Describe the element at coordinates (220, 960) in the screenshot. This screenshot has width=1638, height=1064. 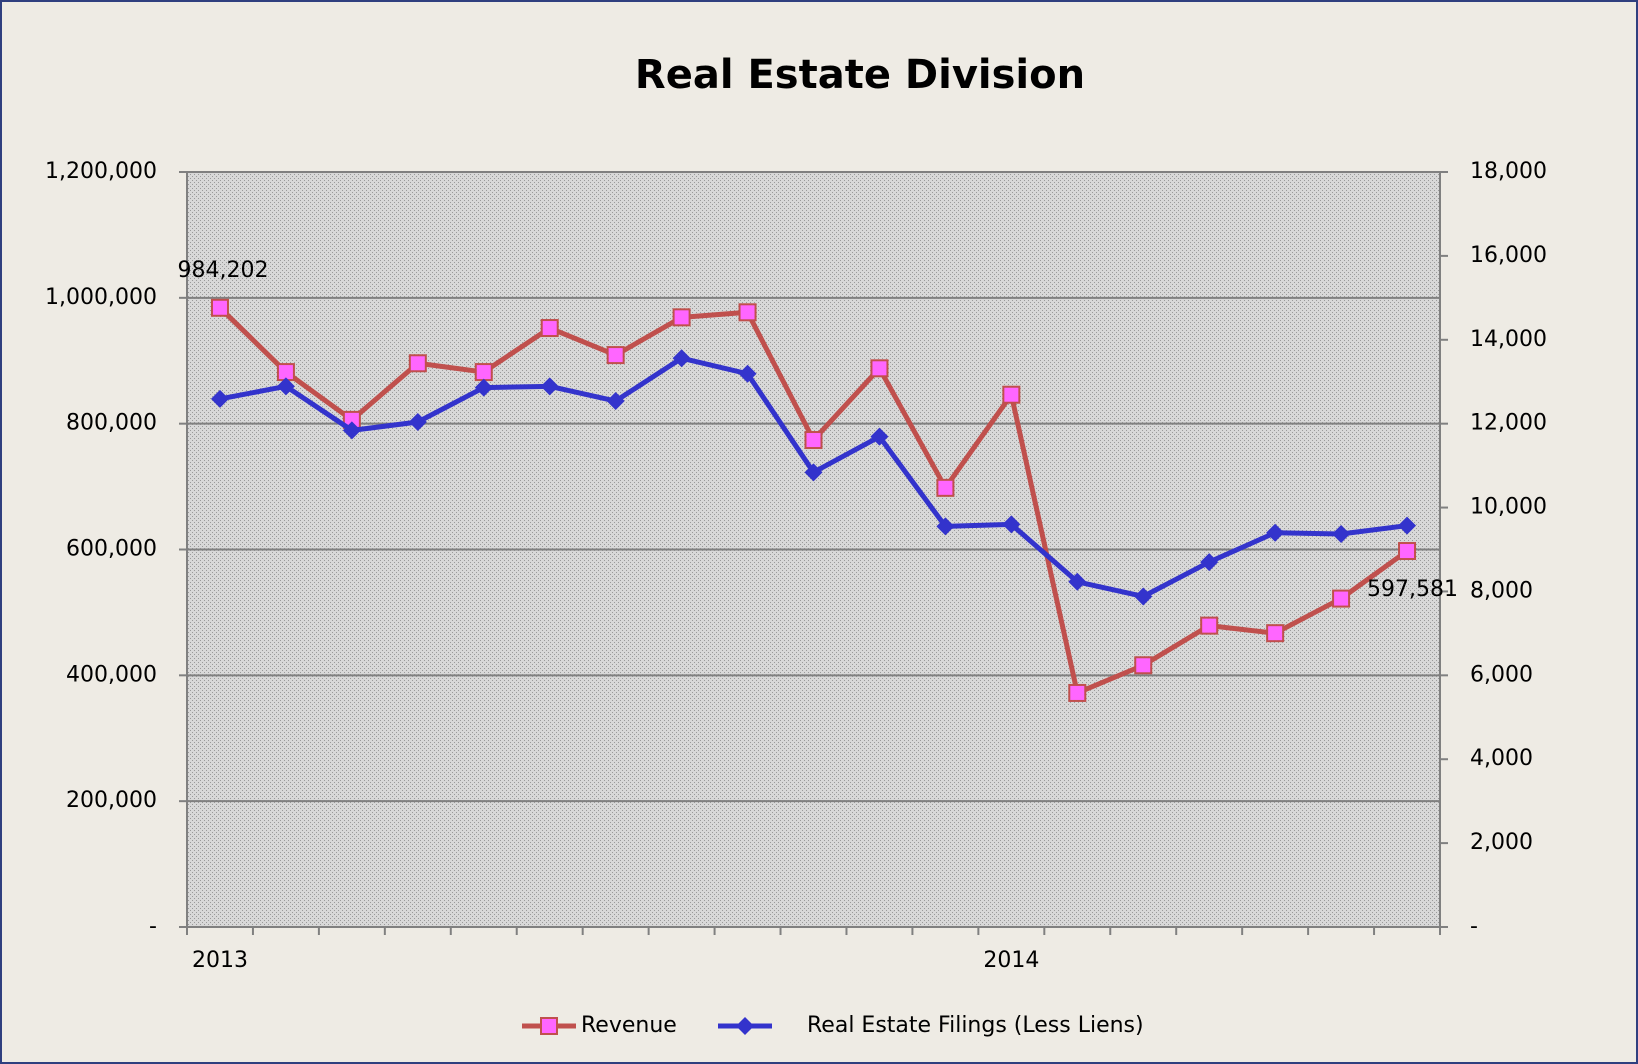
I see `x-tick-label: 2013` at that location.